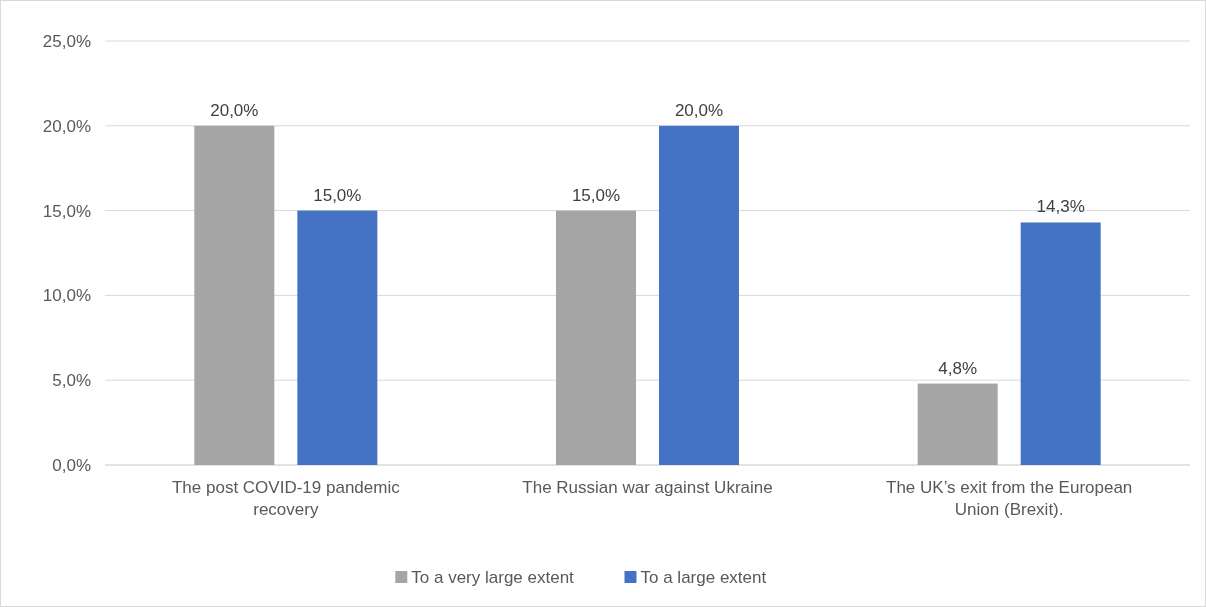  What do you see at coordinates (1060, 207) in the screenshot?
I see `data-label: 14,3%` at bounding box center [1060, 207].